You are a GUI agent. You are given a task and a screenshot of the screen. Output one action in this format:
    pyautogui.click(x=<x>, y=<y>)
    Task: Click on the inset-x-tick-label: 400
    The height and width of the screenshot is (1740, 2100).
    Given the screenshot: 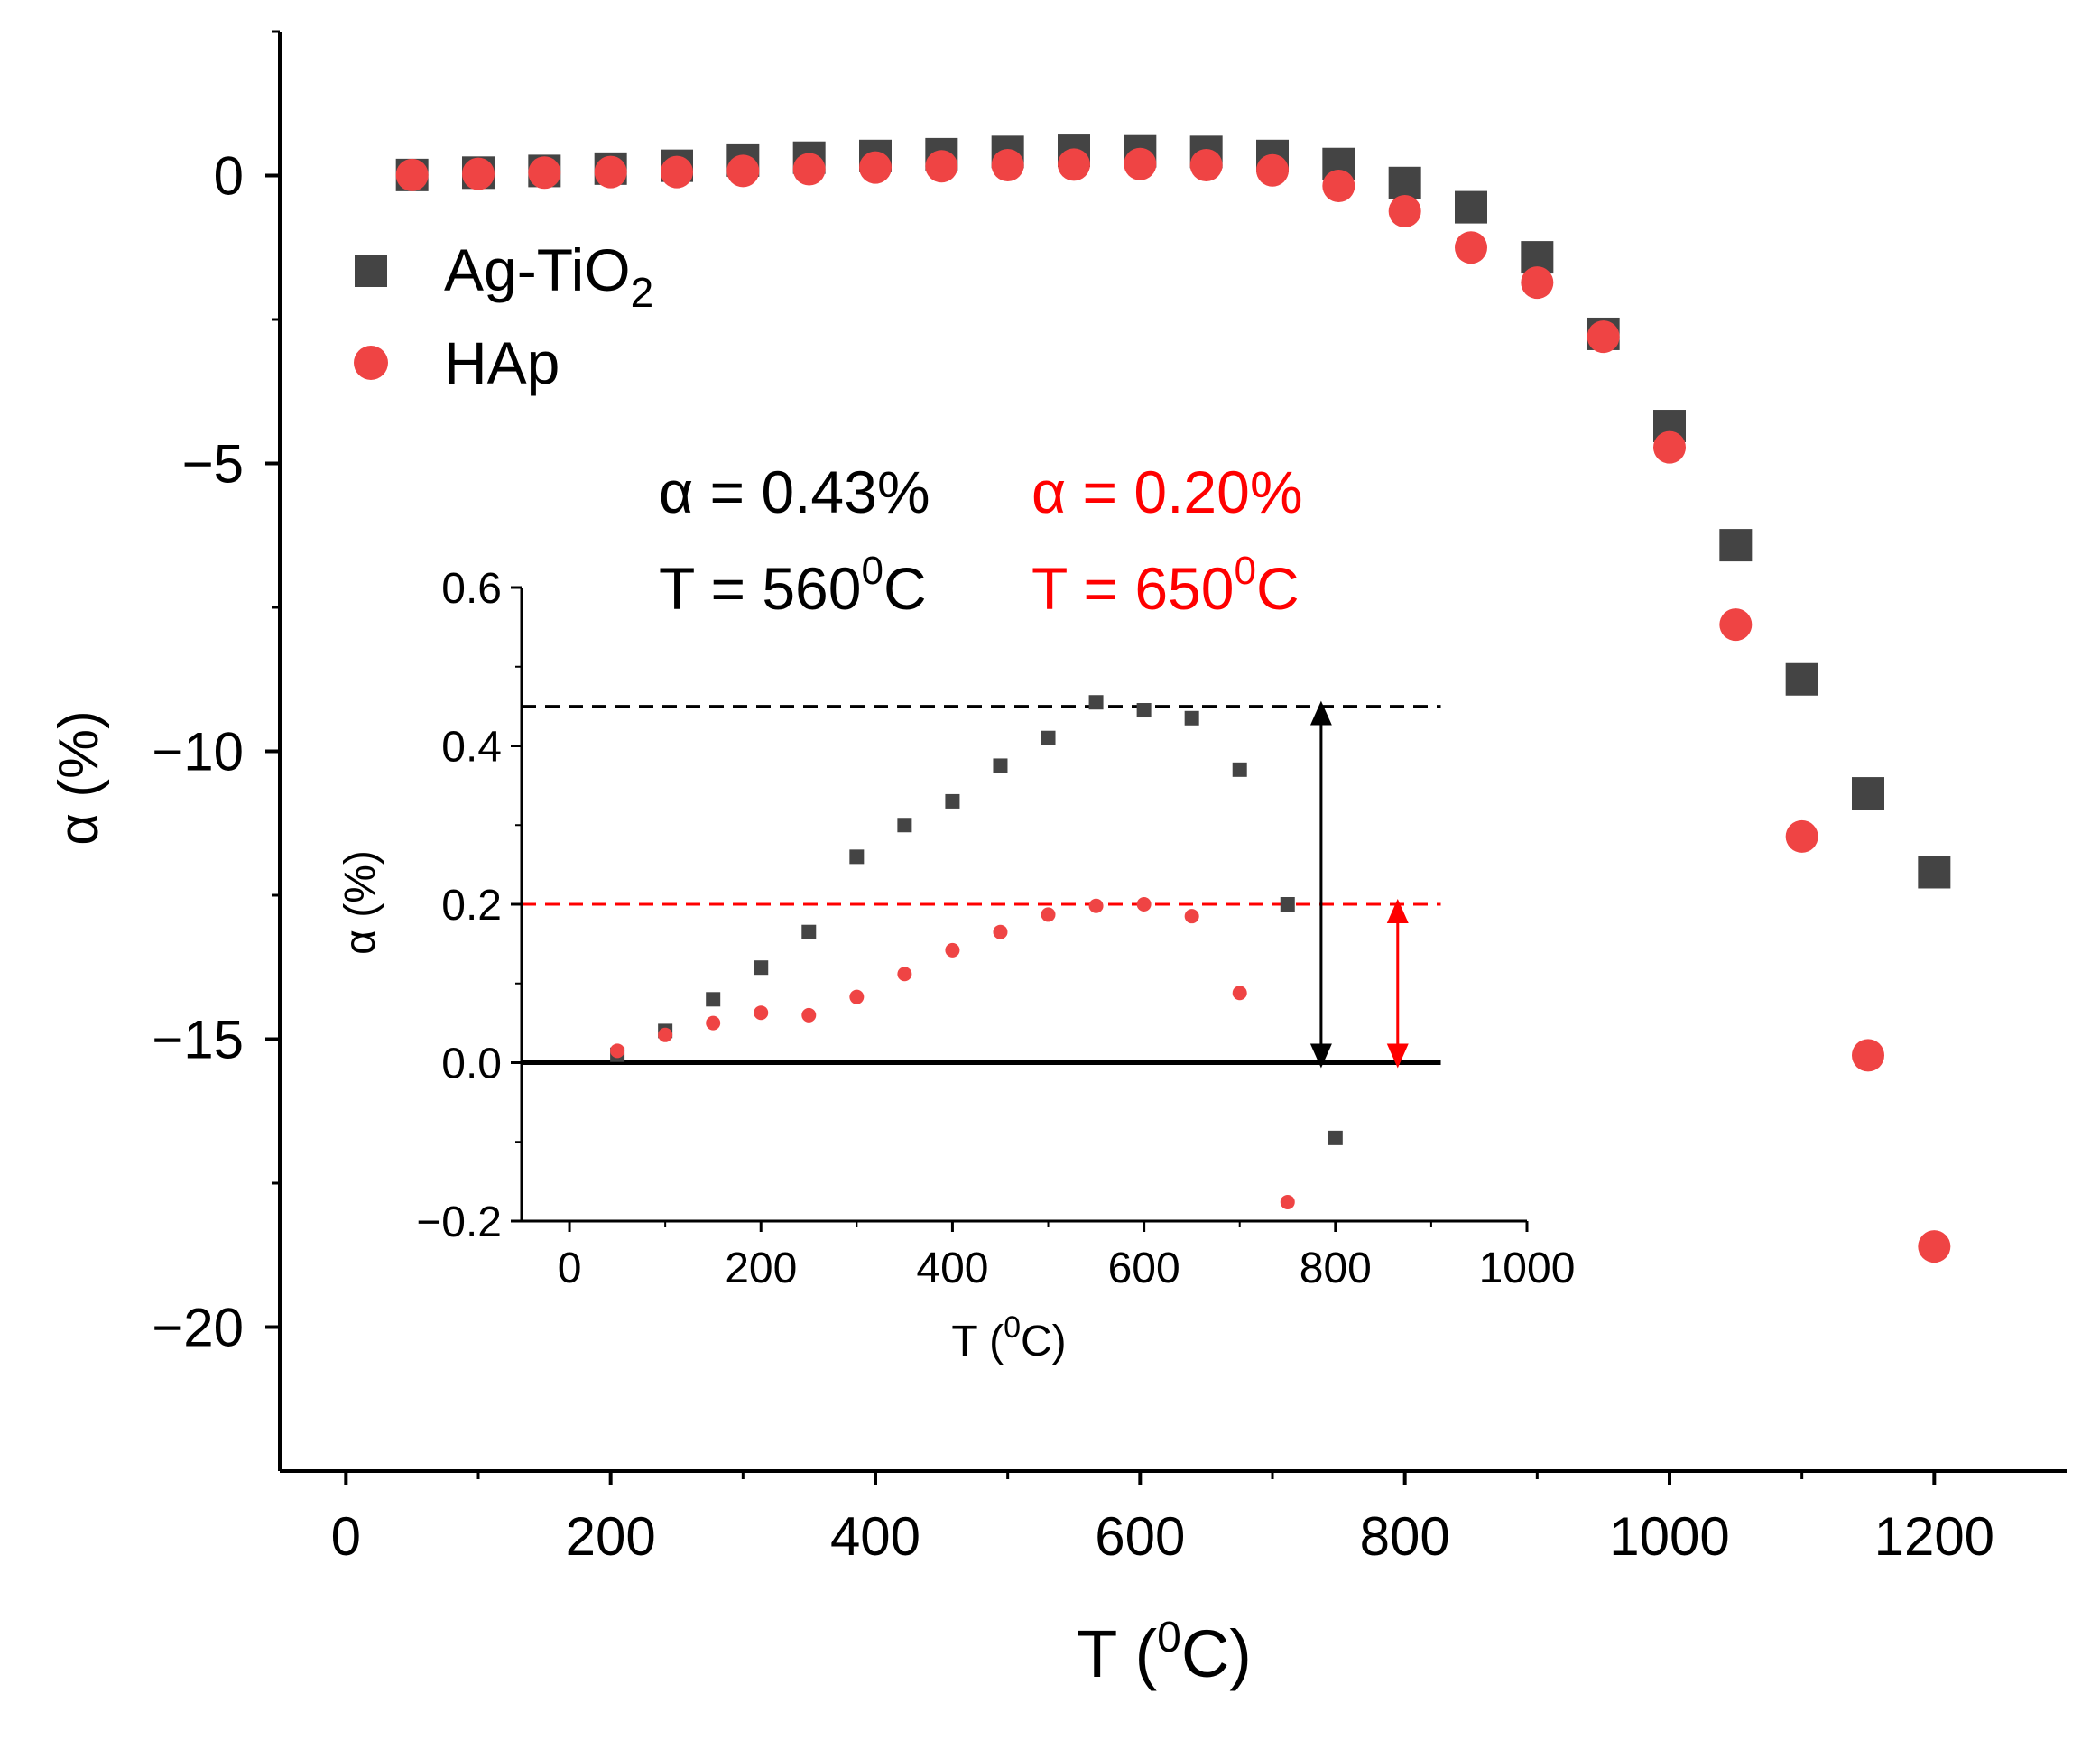 What is the action you would take?
    pyautogui.click(x=952, y=1268)
    